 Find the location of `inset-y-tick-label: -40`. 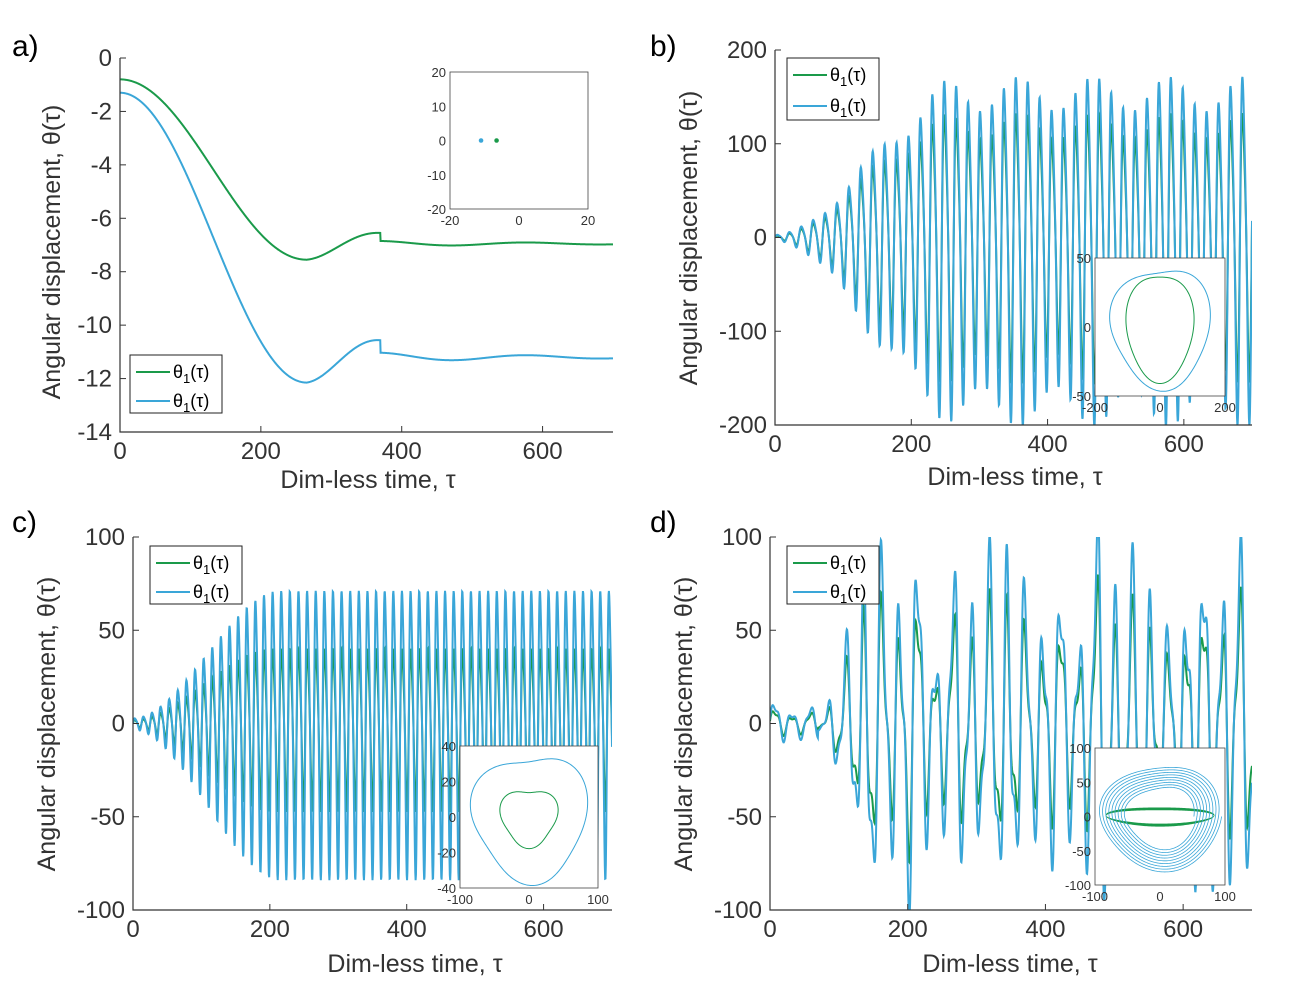

inset-y-tick-label: -40 is located at coordinates (446, 888).